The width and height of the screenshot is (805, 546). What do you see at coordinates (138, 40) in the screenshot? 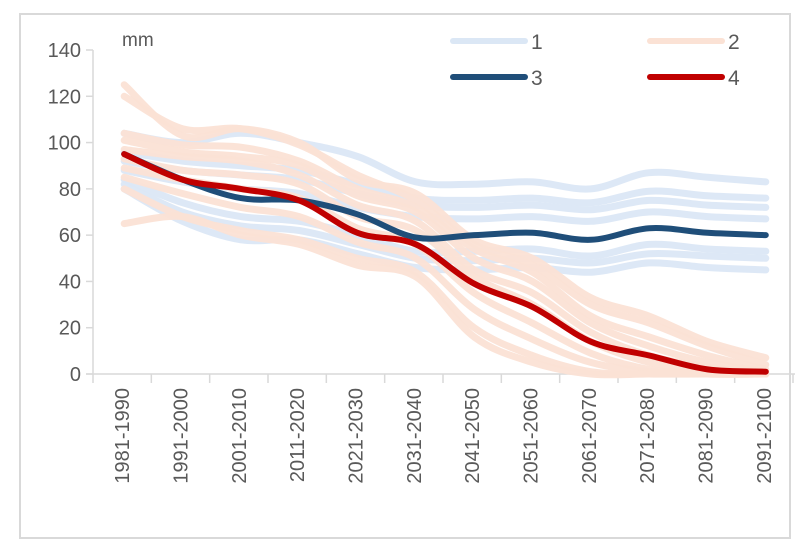
I see `y-unit-label: mm` at bounding box center [138, 40].